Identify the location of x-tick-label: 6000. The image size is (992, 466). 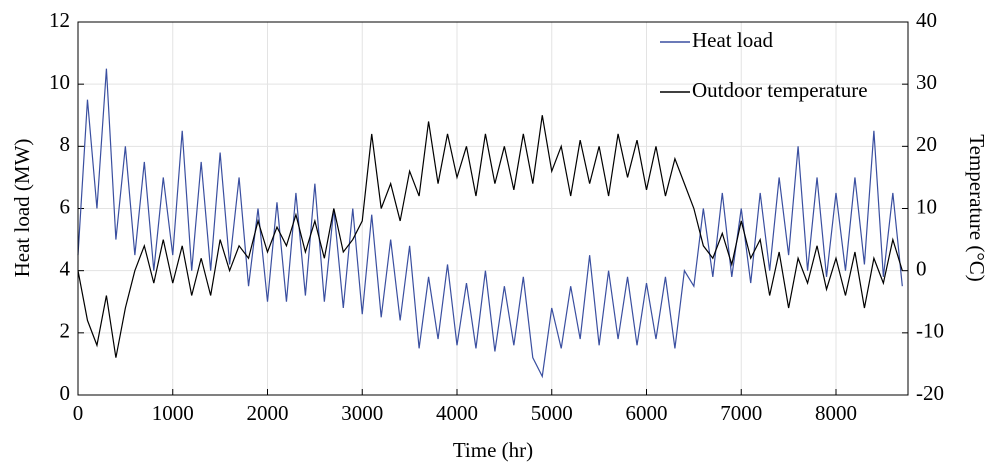
(646, 413).